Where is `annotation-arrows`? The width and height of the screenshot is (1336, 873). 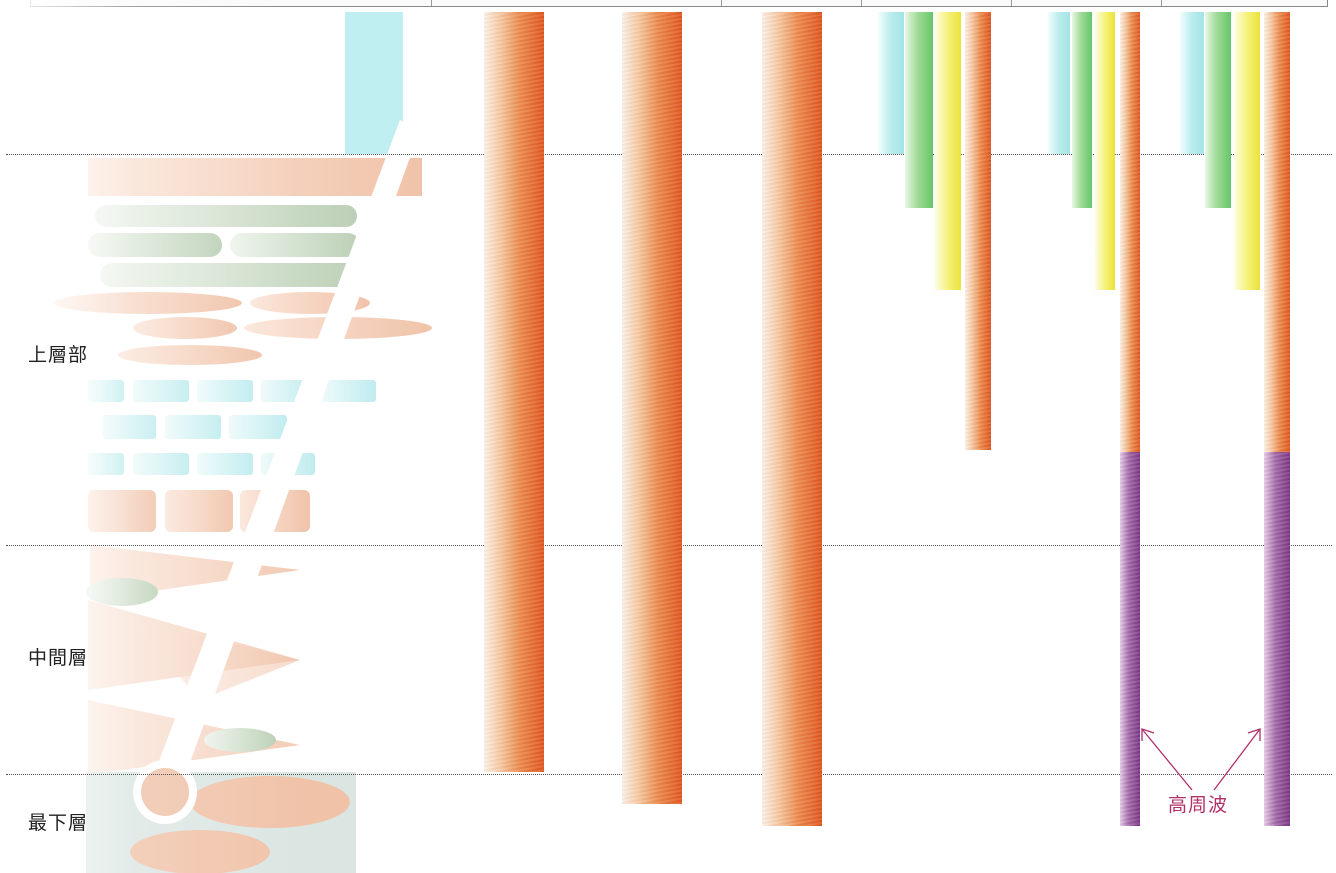 annotation-arrows is located at coordinates (1201, 759).